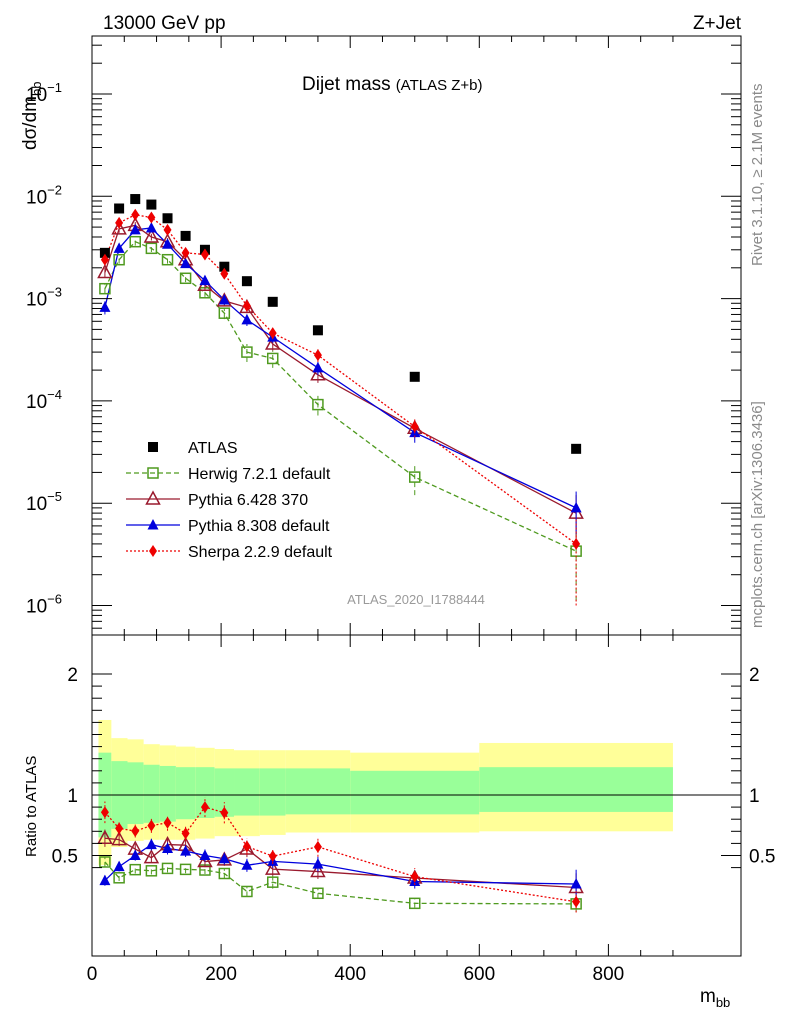 Image resolution: width=786 pixels, height=1029 pixels. What do you see at coordinates (153, 473) in the screenshot?
I see `legend-marker` at bounding box center [153, 473].